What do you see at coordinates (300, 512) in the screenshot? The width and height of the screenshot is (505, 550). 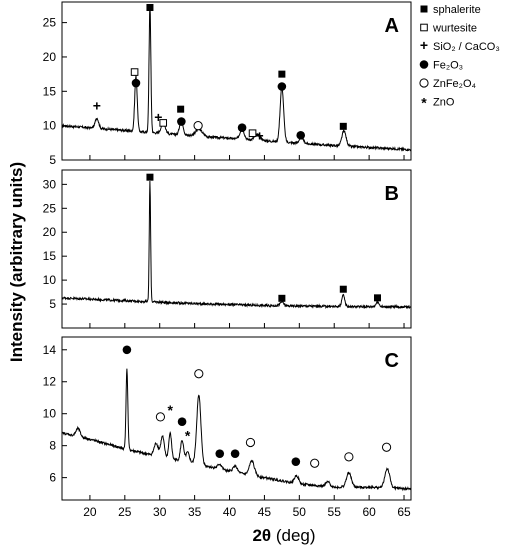 I see `x-tick-label: 50` at bounding box center [300, 512].